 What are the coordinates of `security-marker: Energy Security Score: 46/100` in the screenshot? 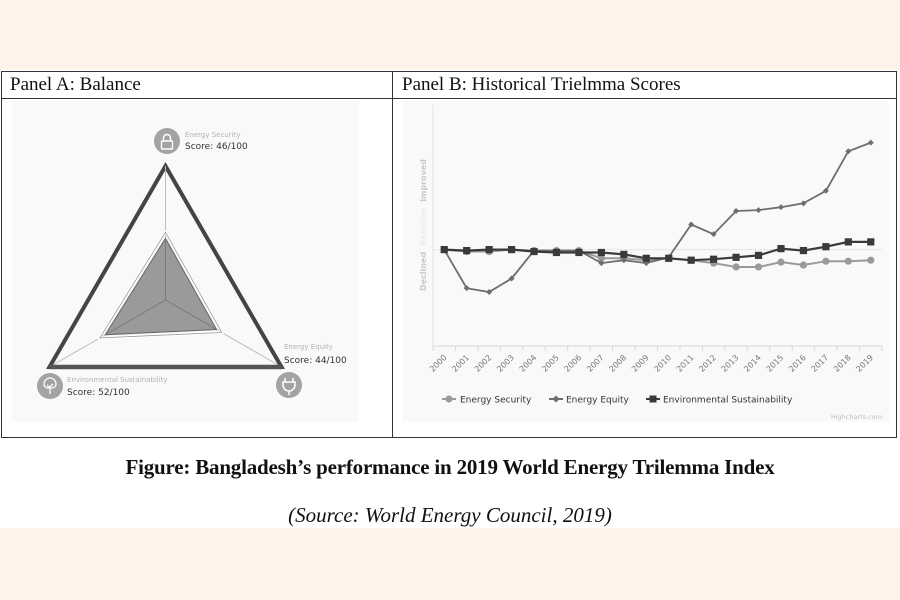 It's located at (201, 141).